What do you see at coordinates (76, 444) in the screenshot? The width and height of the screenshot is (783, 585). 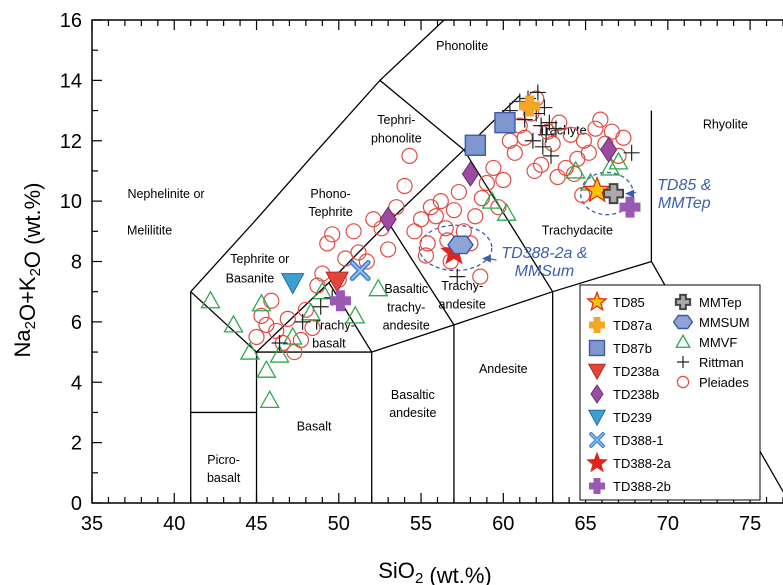 I see `y-tick-label: 2` at bounding box center [76, 444].